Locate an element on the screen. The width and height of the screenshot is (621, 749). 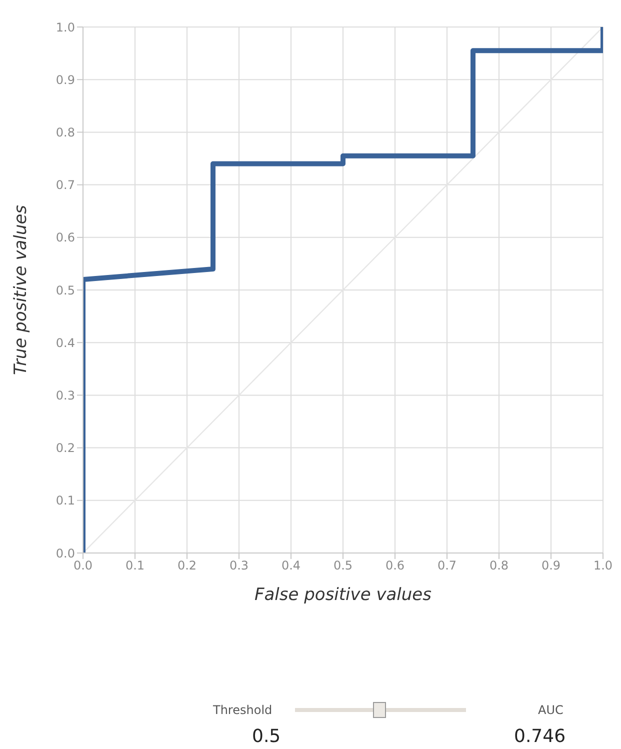
text: 0.5 is located at coordinates (266, 736).